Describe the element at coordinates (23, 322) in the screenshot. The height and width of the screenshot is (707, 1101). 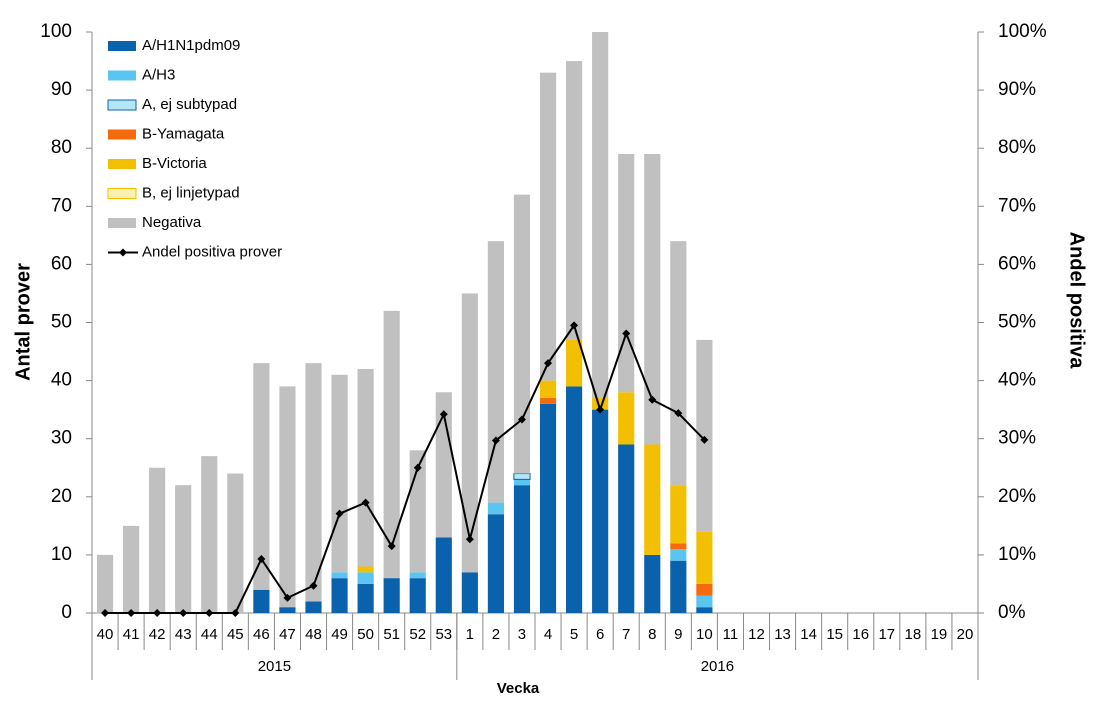
I see `y-axis-title: Antal prover` at that location.